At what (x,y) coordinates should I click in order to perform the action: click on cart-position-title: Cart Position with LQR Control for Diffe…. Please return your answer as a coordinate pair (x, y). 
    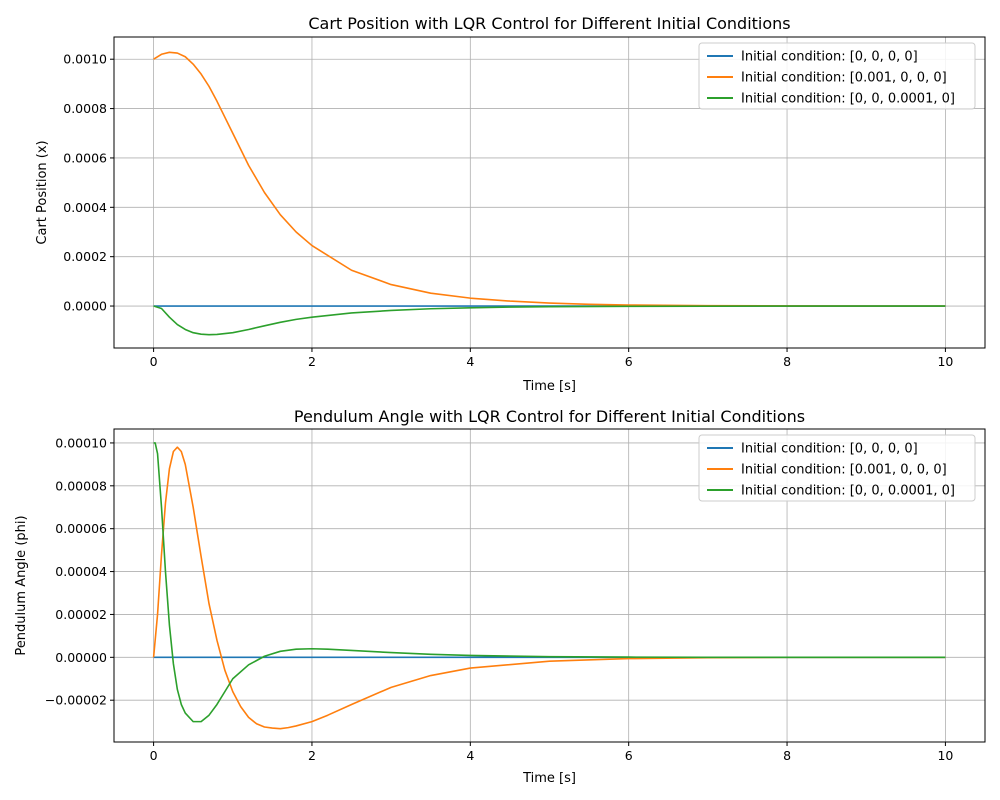
    Looking at the image, I should click on (549, 23).